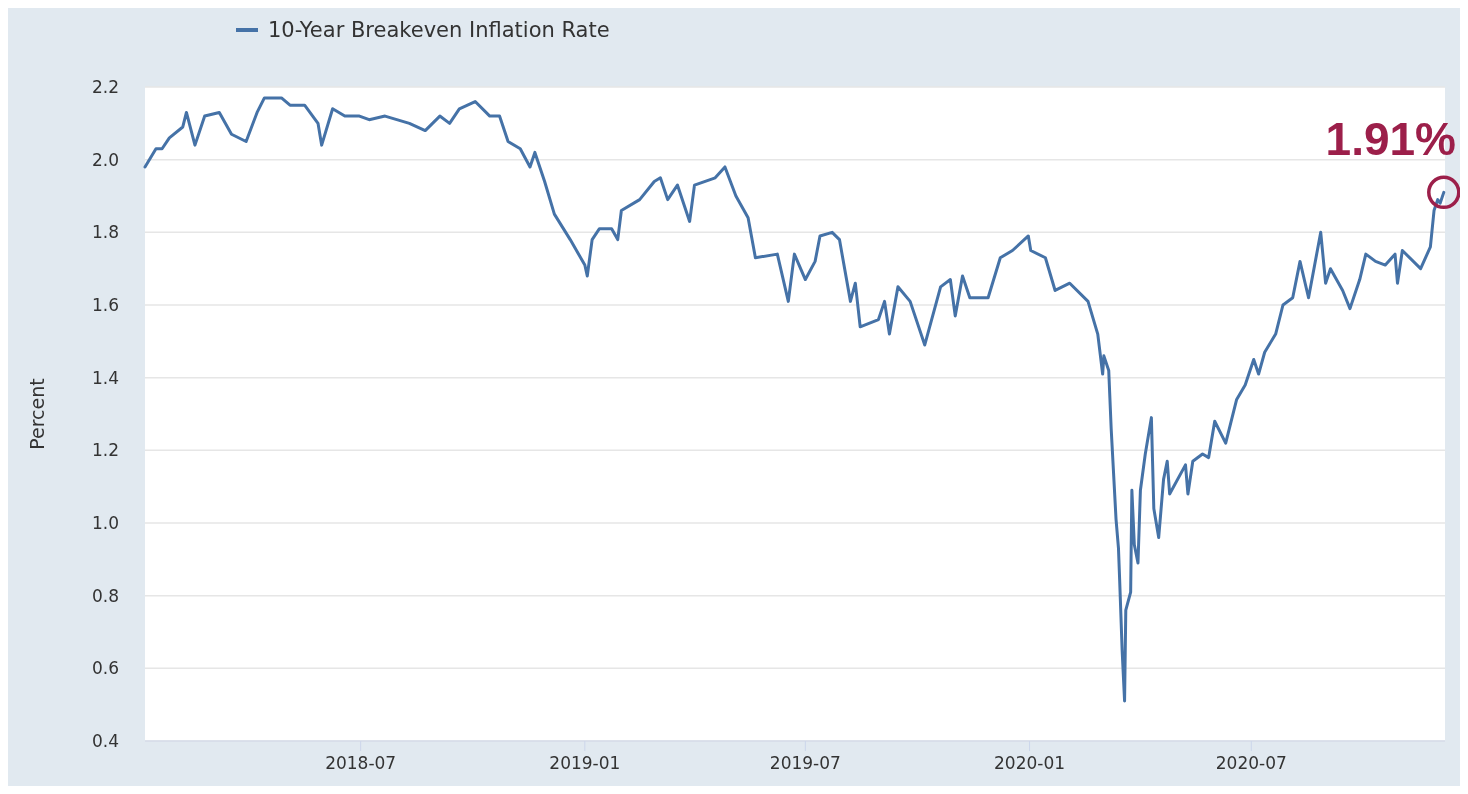 The width and height of the screenshot is (1468, 794). I want to click on y-tick-label: 1.6, so click(105, 305).